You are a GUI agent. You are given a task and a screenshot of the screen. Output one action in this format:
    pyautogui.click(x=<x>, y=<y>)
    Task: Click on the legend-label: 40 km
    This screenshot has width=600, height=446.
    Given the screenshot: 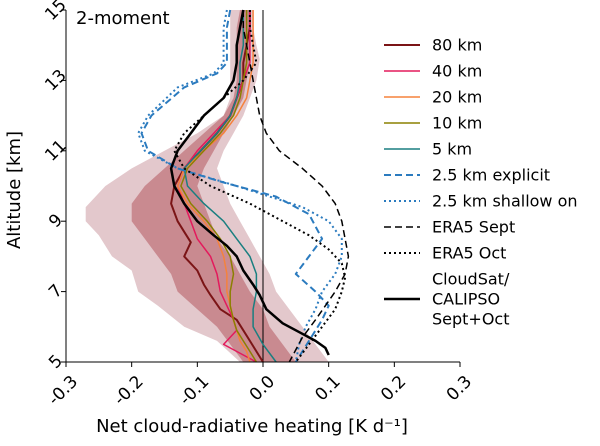 What is the action you would take?
    pyautogui.click(x=457, y=71)
    